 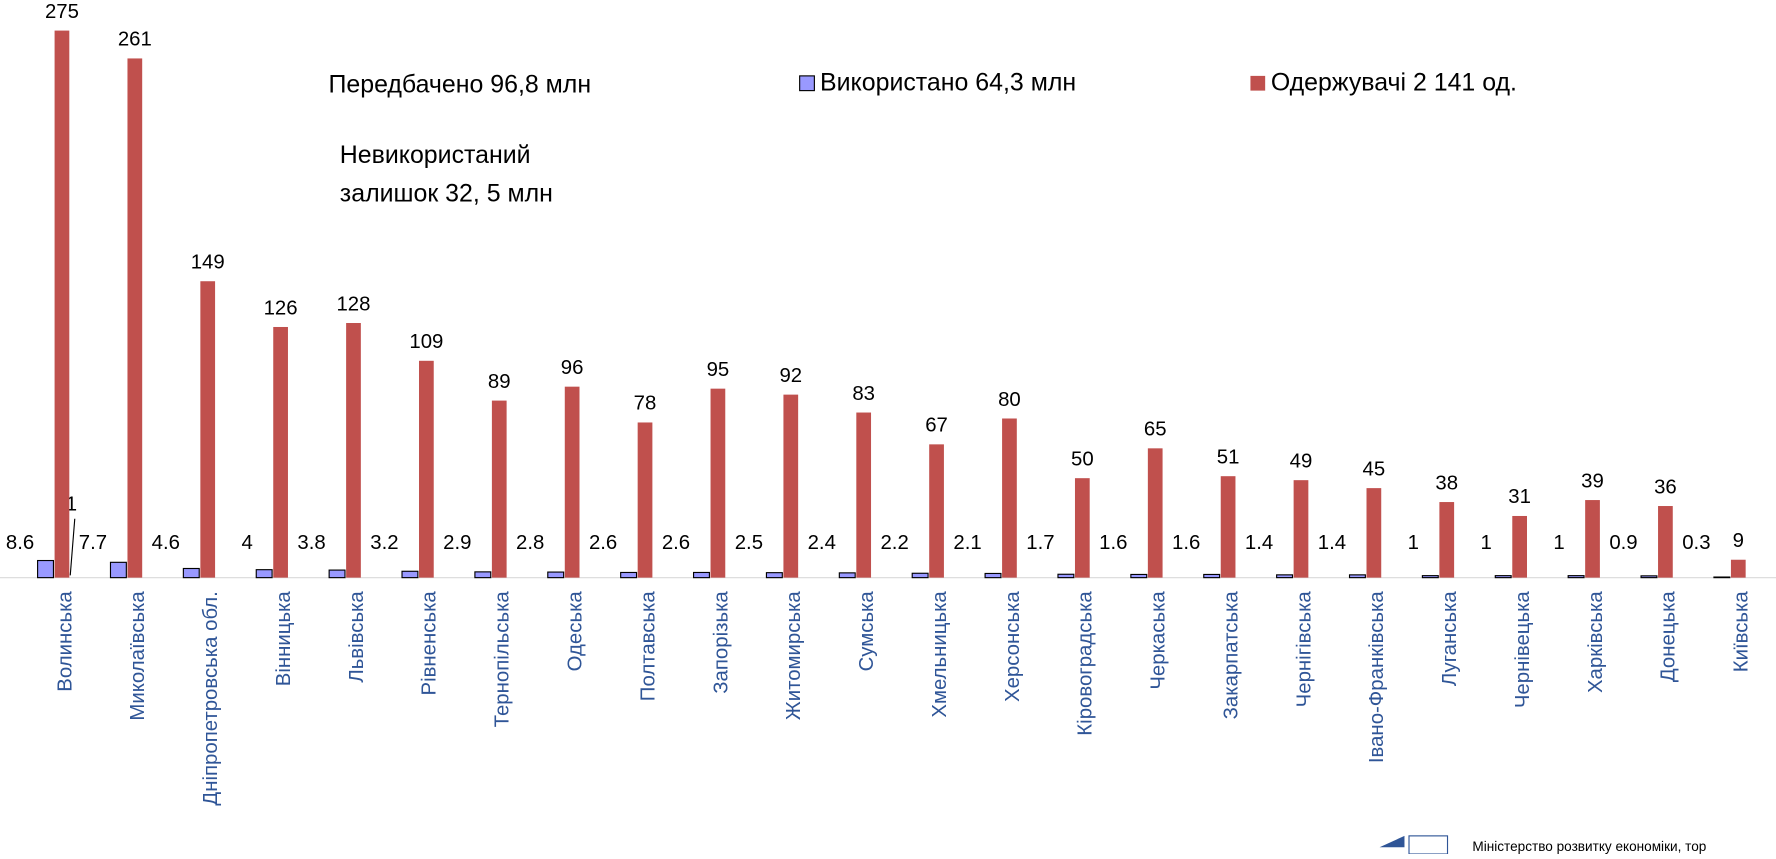 I want to click on value-label: 275, so click(x=62, y=12).